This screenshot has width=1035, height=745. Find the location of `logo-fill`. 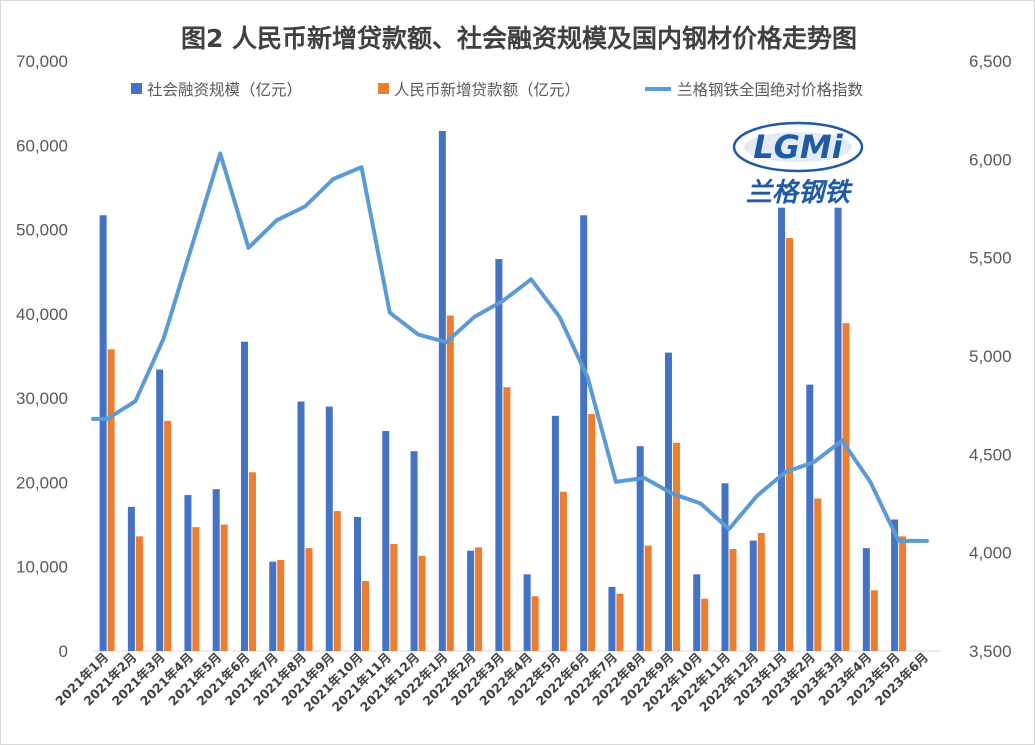

logo-fill is located at coordinates (798, 147).